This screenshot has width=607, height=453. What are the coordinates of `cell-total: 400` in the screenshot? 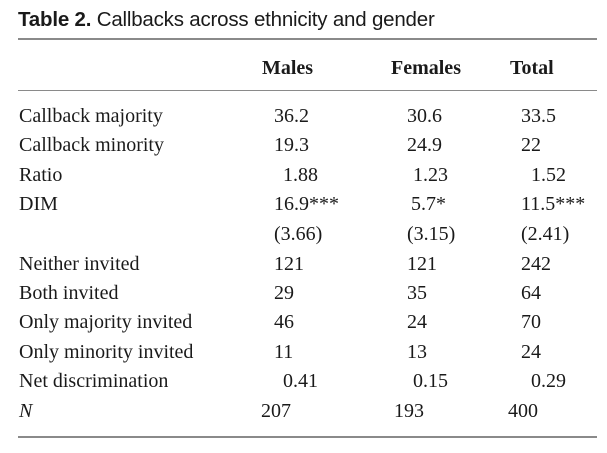 It's located at (523, 411).